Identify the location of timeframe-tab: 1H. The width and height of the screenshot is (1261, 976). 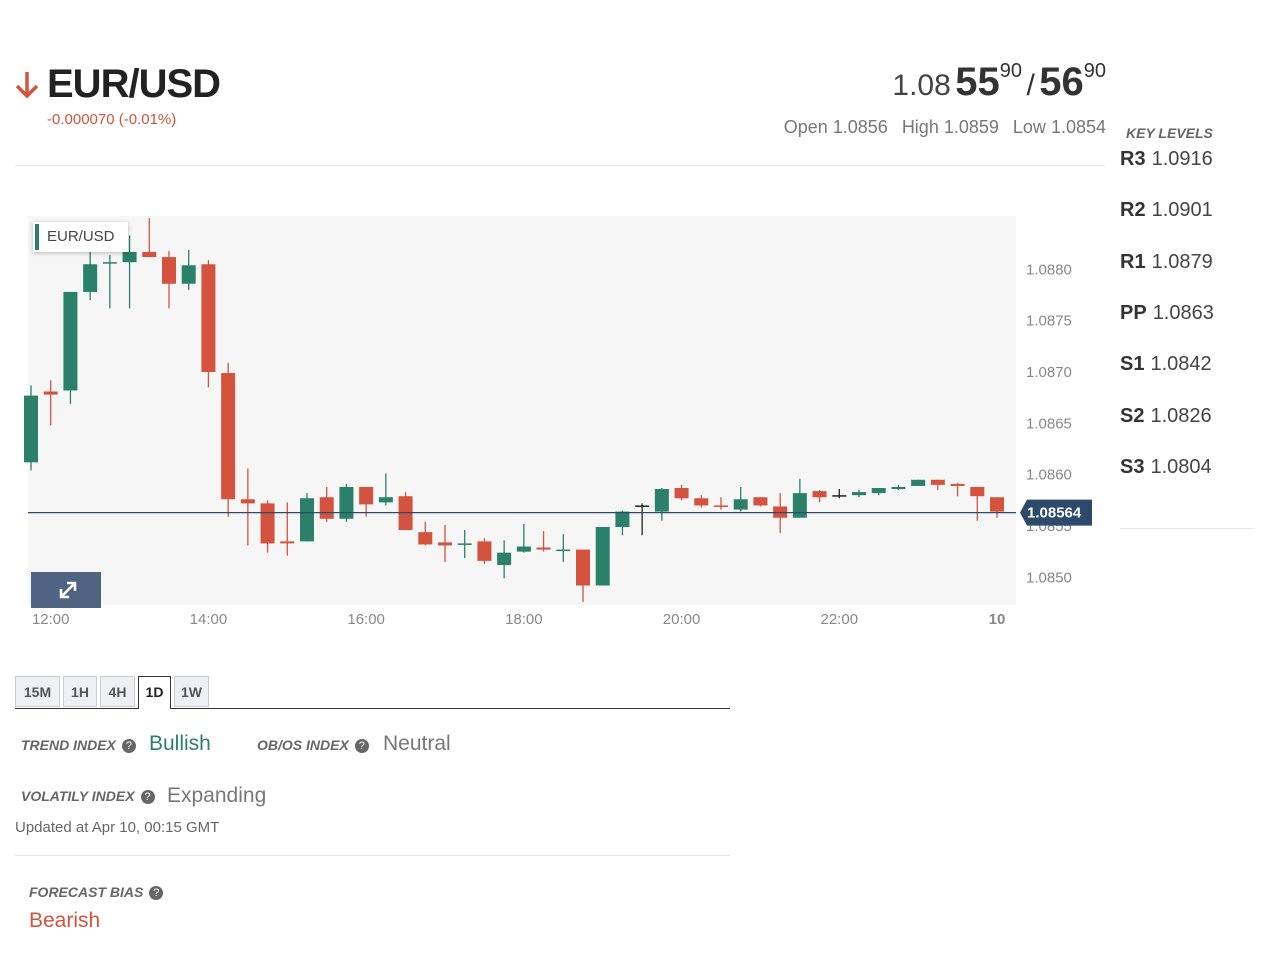
(80, 691).